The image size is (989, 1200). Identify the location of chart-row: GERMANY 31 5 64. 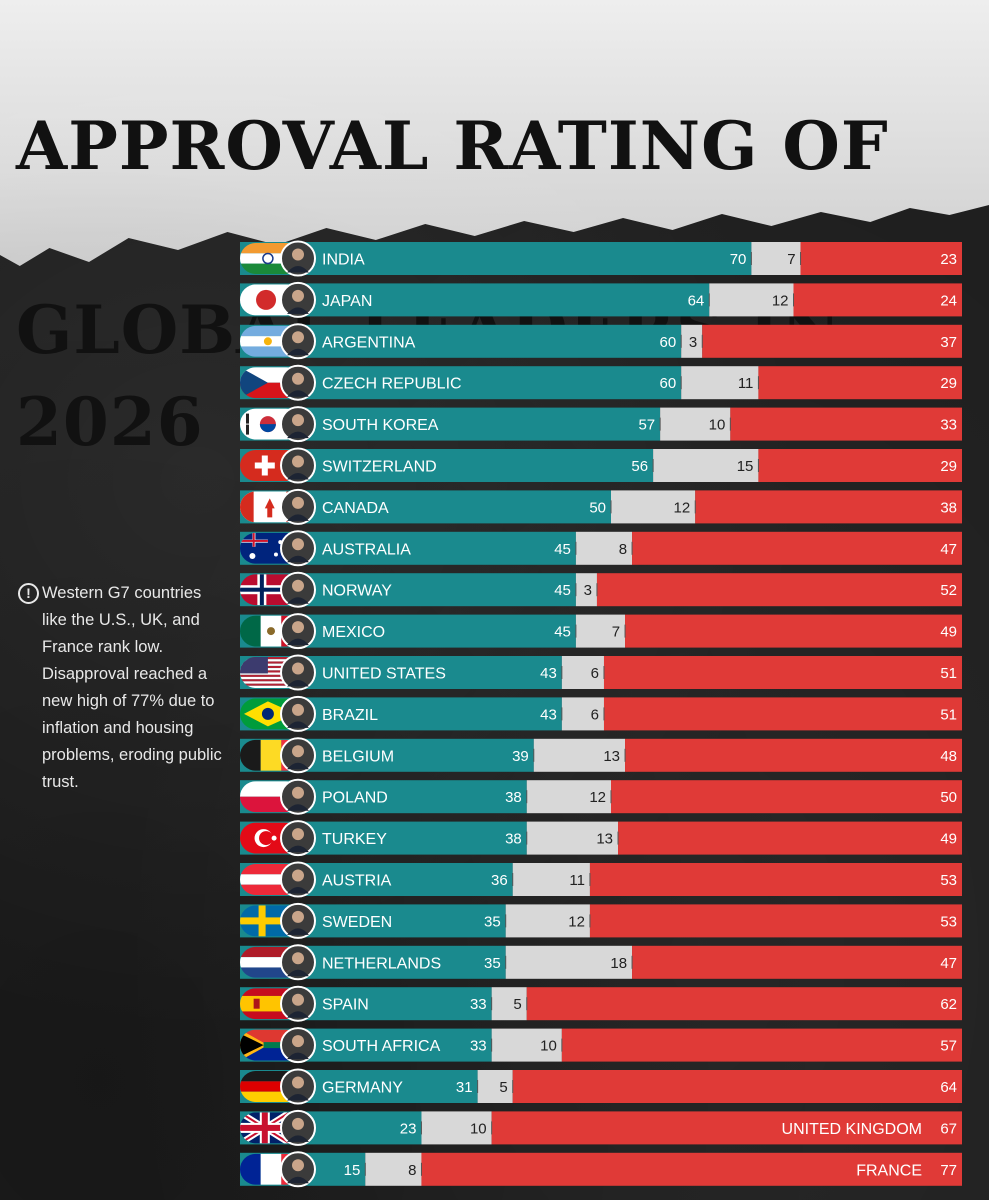
(601, 1086).